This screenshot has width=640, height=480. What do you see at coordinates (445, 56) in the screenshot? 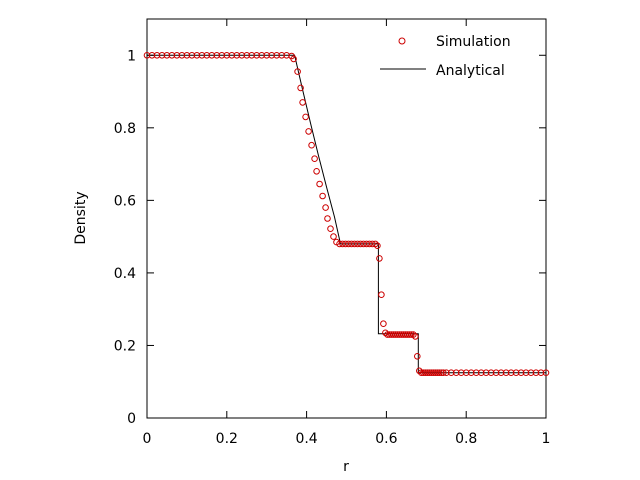
I see `legend: Simulation Analytical` at bounding box center [445, 56].